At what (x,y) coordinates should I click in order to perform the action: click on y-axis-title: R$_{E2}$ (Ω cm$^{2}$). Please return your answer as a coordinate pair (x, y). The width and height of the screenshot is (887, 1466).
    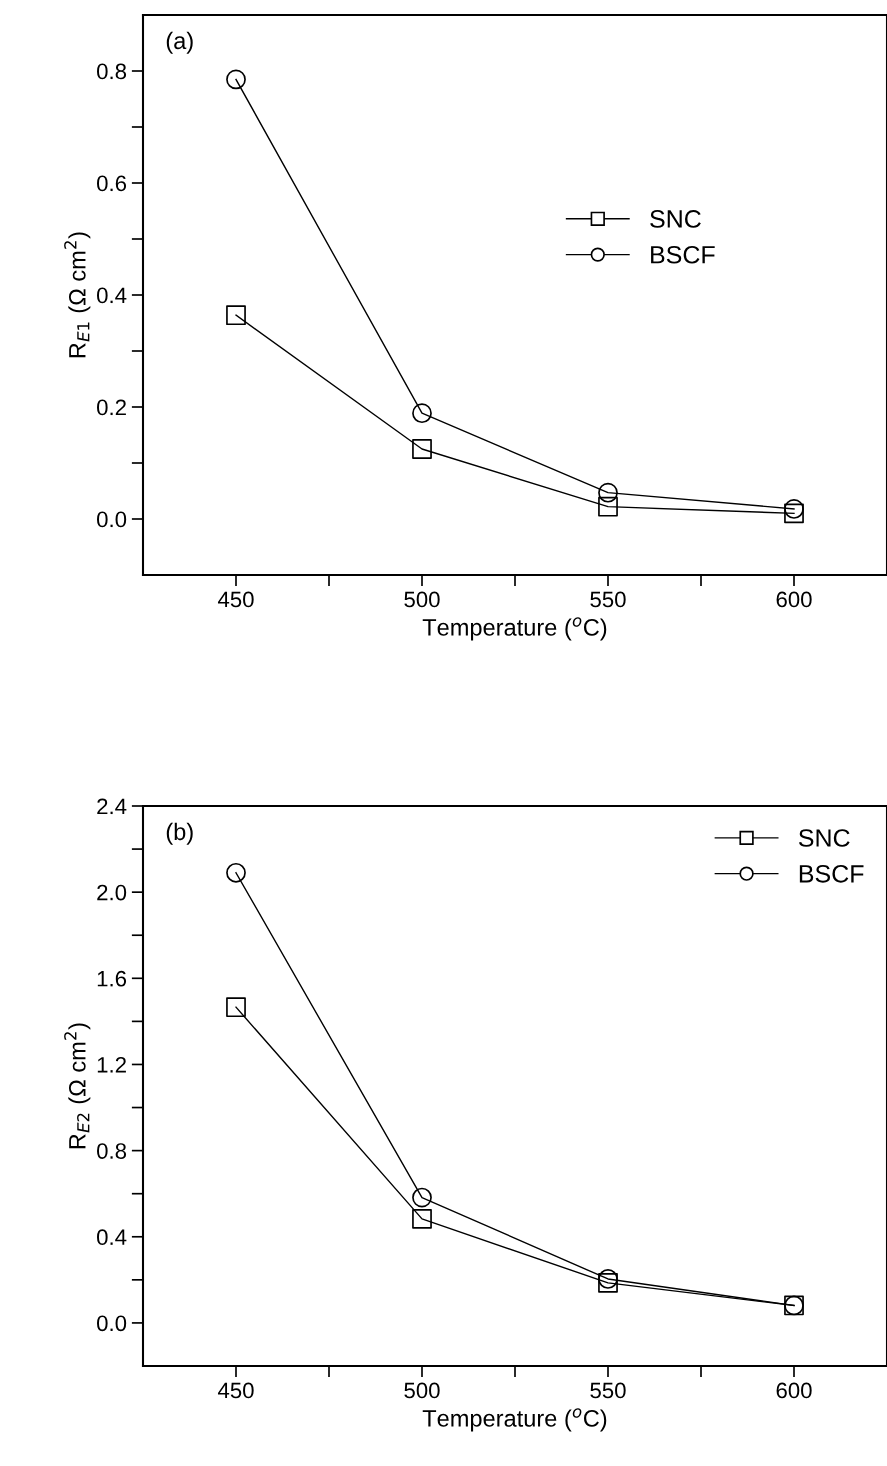
    Looking at the image, I should click on (77, 1086).